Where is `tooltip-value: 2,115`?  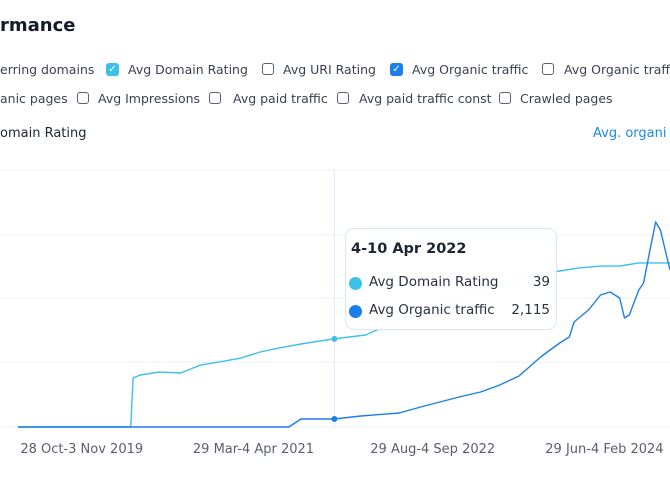 tooltip-value: 2,115 is located at coordinates (530, 310).